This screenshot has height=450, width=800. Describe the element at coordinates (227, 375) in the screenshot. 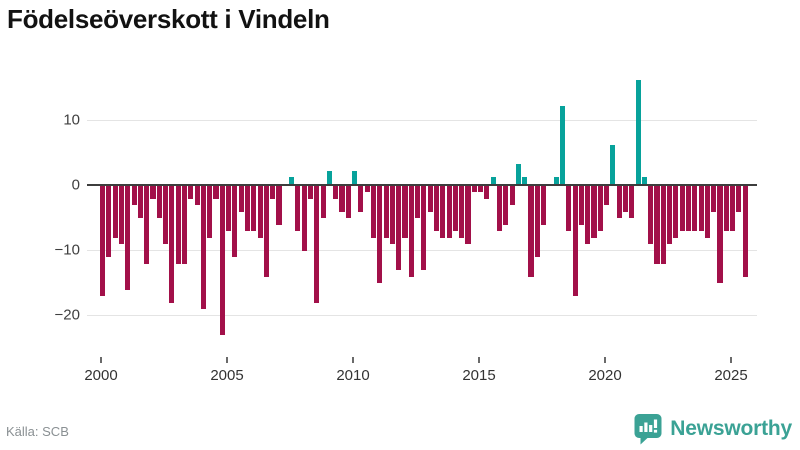

I see `x-axis-label: 2005` at that location.